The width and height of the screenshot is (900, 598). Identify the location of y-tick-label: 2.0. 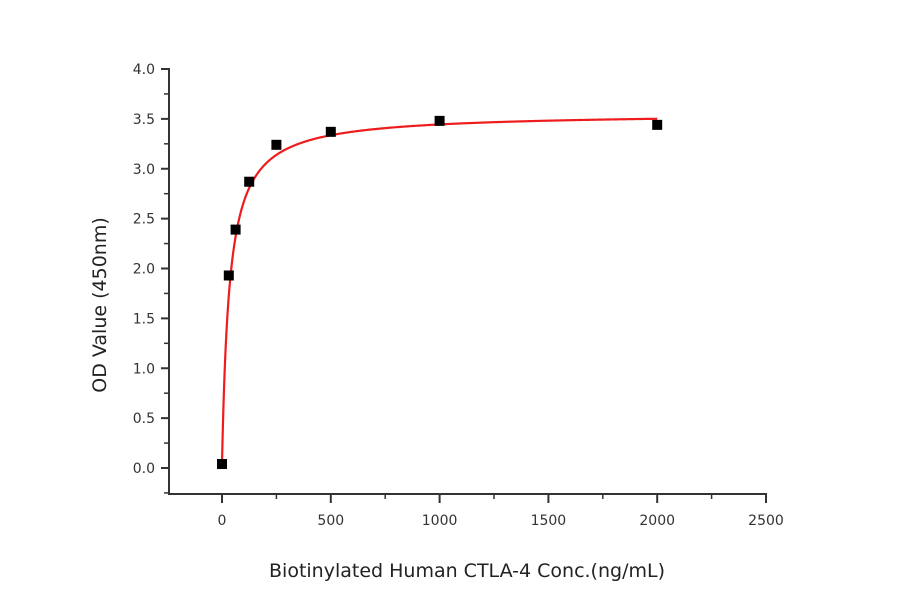
(144, 270).